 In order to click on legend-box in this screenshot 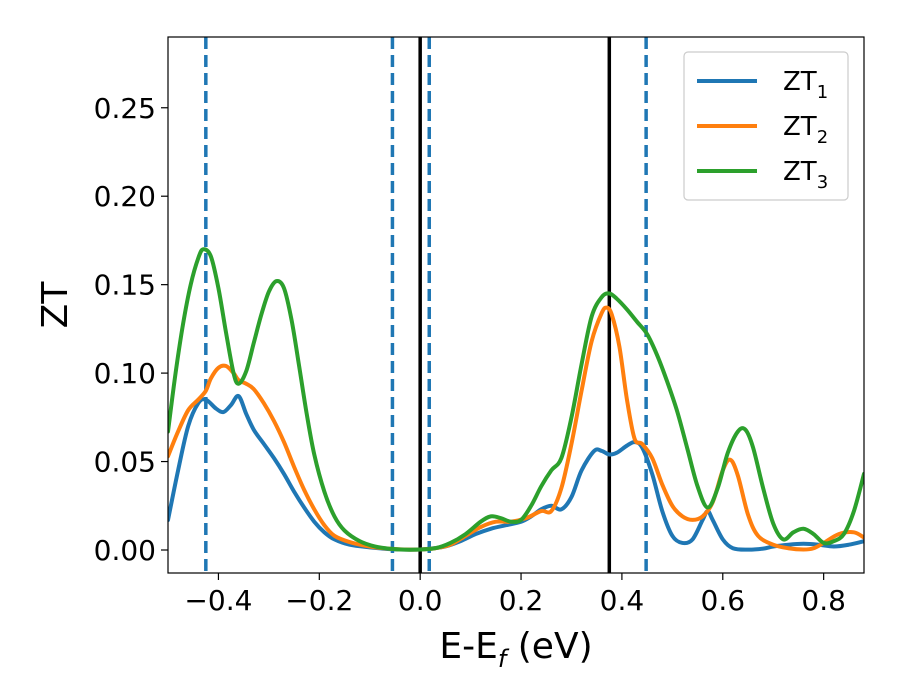, I will do `click(766, 126)`.